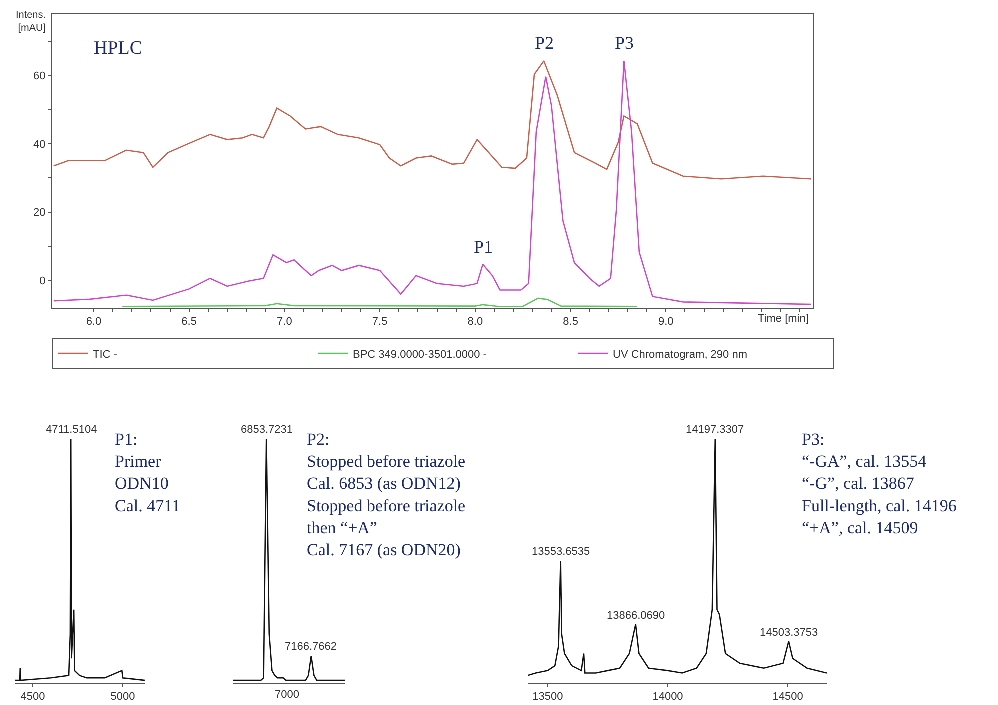 The width and height of the screenshot is (998, 705). What do you see at coordinates (789, 633) in the screenshot?
I see `annotation: 14503.3753` at bounding box center [789, 633].